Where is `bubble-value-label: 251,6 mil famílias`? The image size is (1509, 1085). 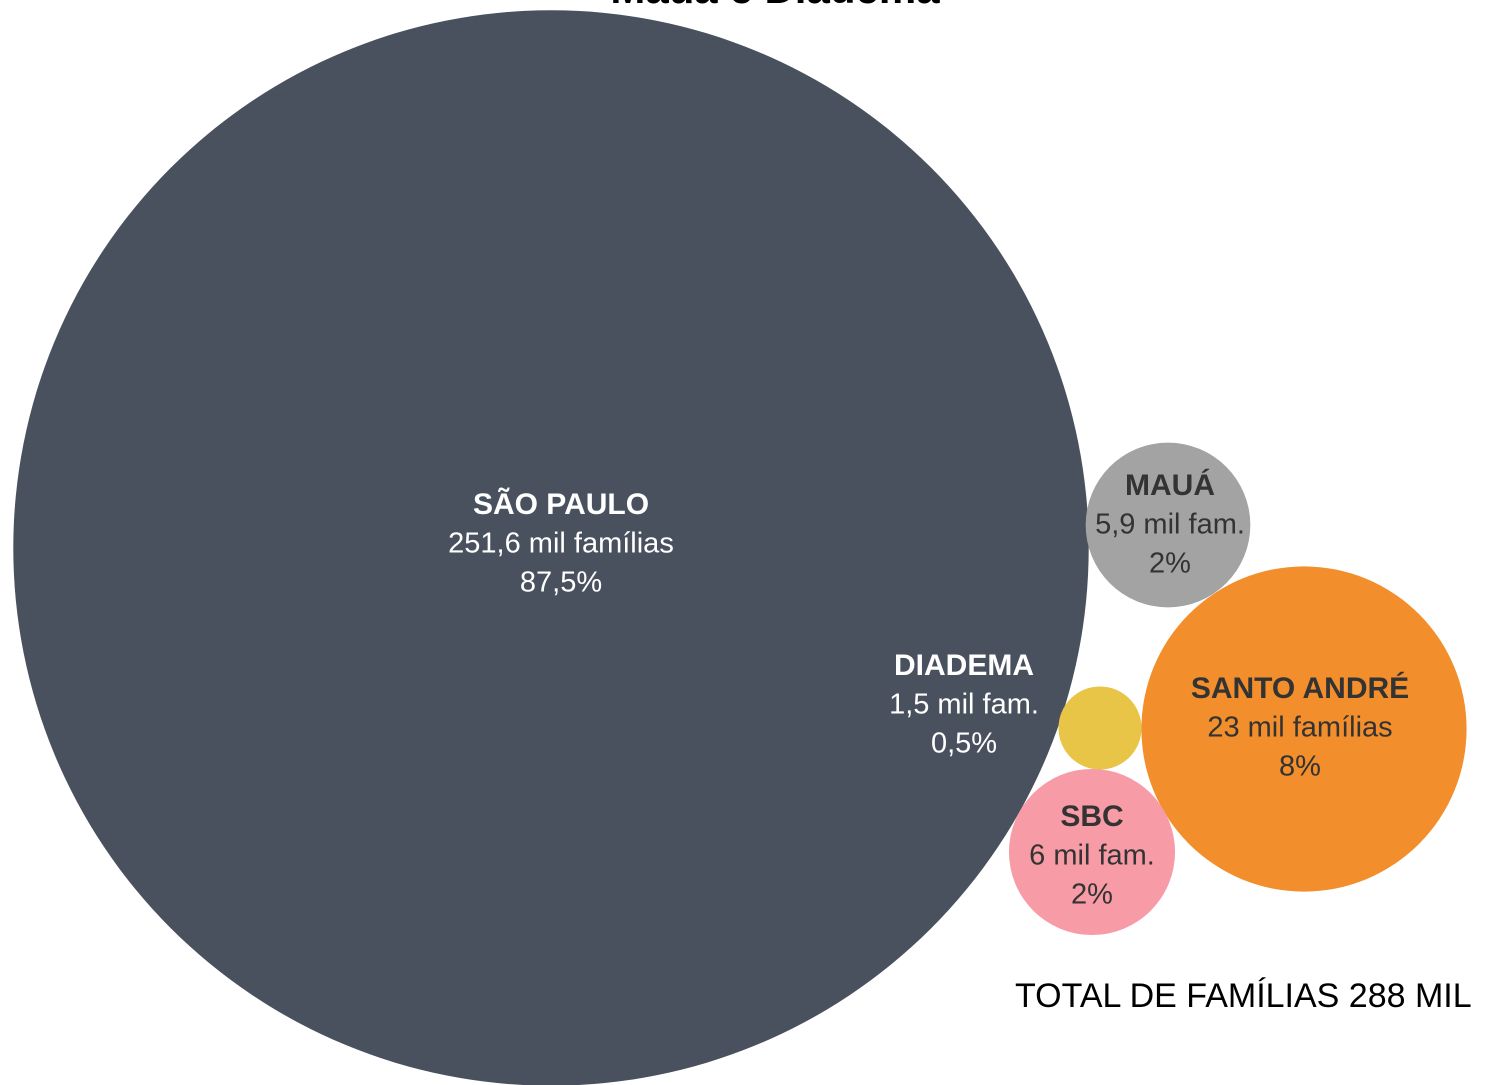
bubble-value-label: 251,6 mil famílias is located at coordinates (561, 544).